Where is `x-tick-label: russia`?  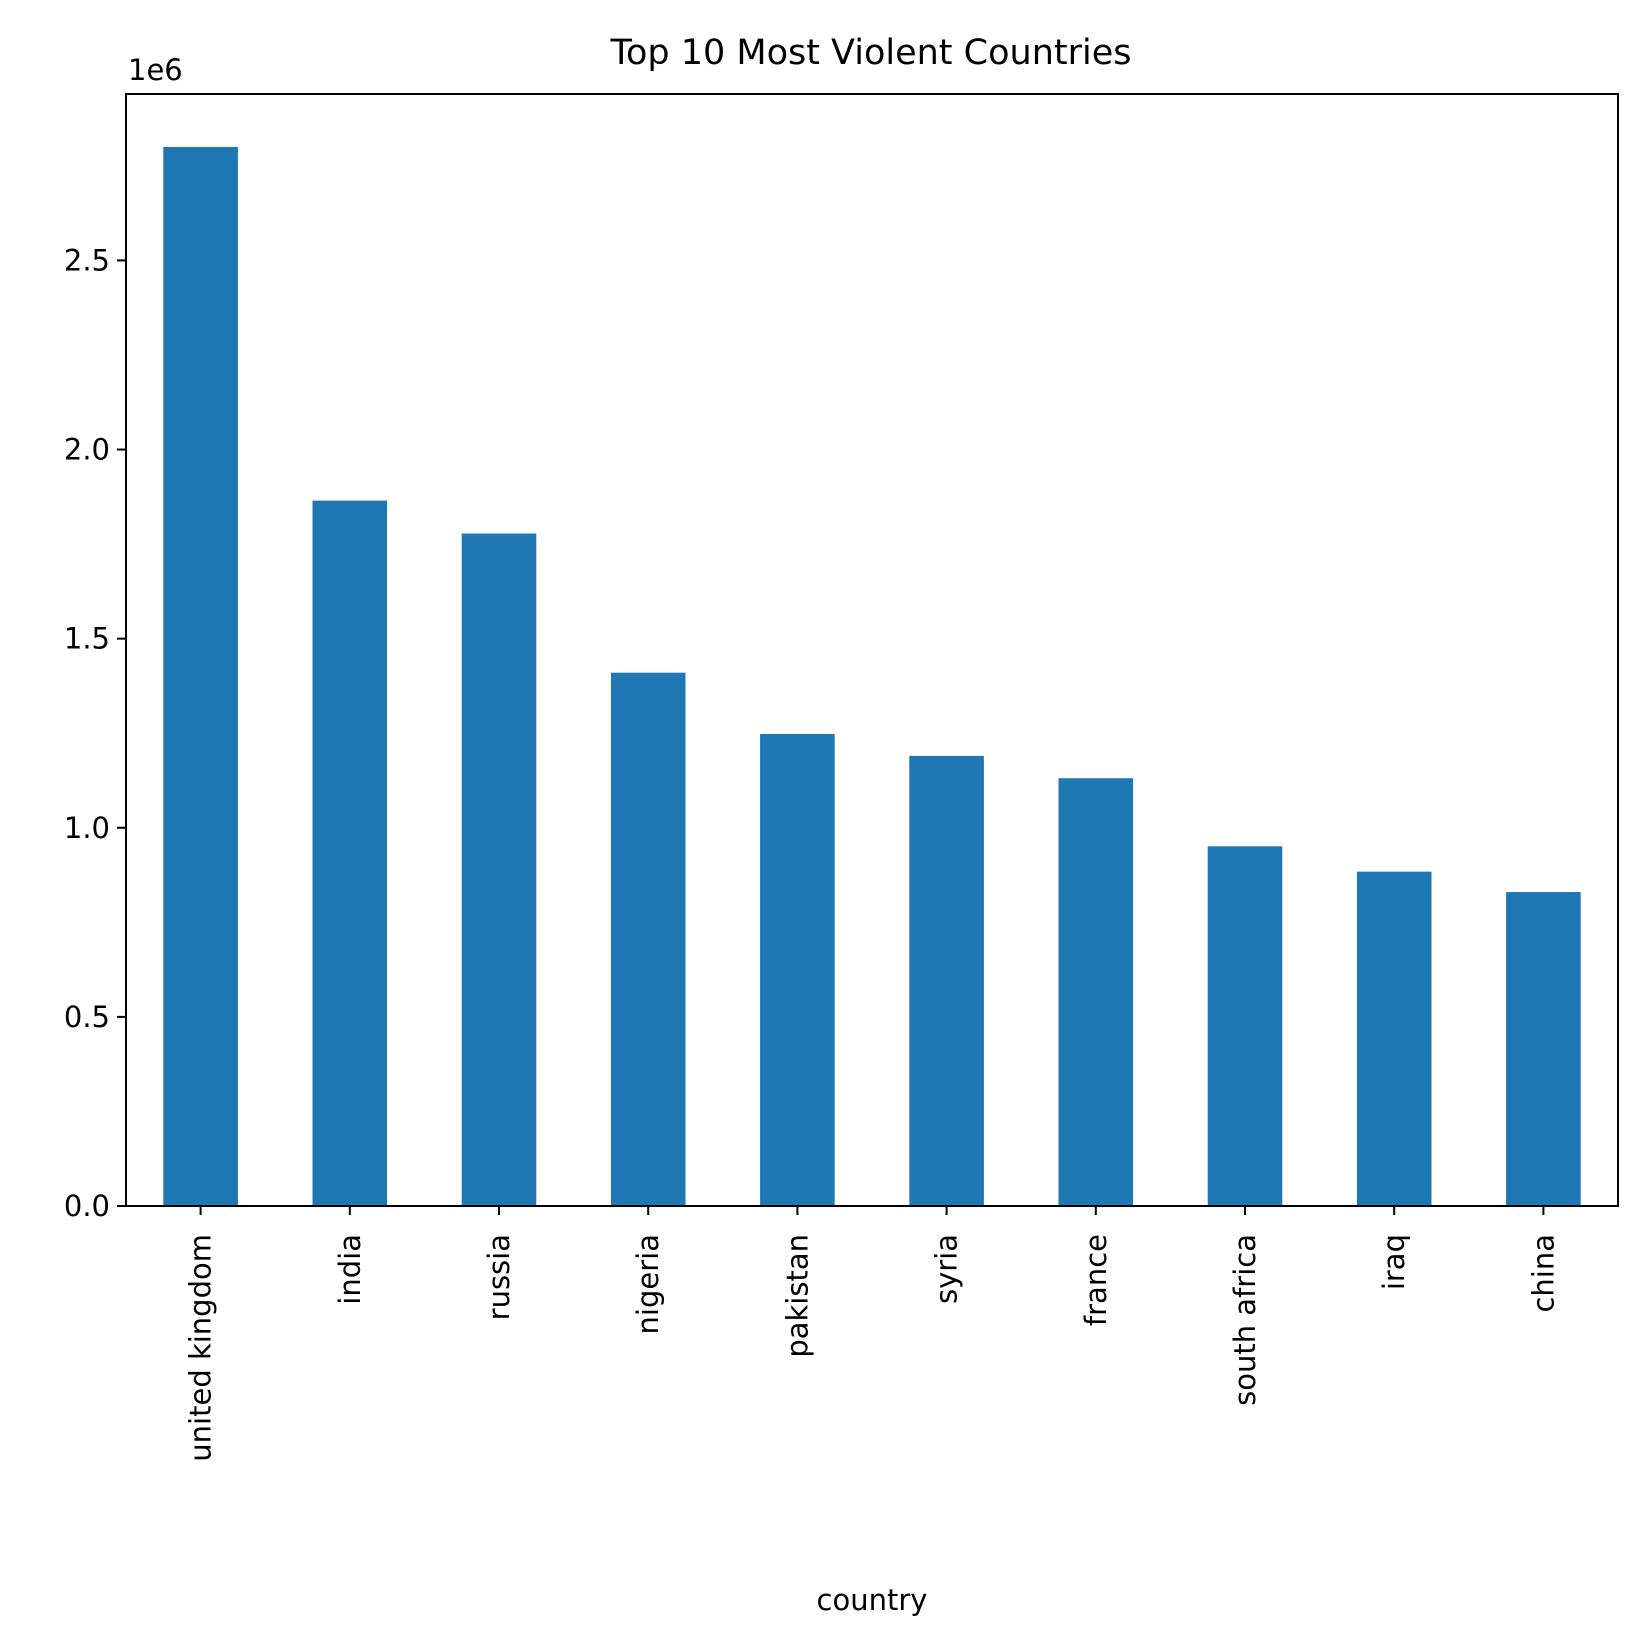 x-tick-label: russia is located at coordinates (499, 1277).